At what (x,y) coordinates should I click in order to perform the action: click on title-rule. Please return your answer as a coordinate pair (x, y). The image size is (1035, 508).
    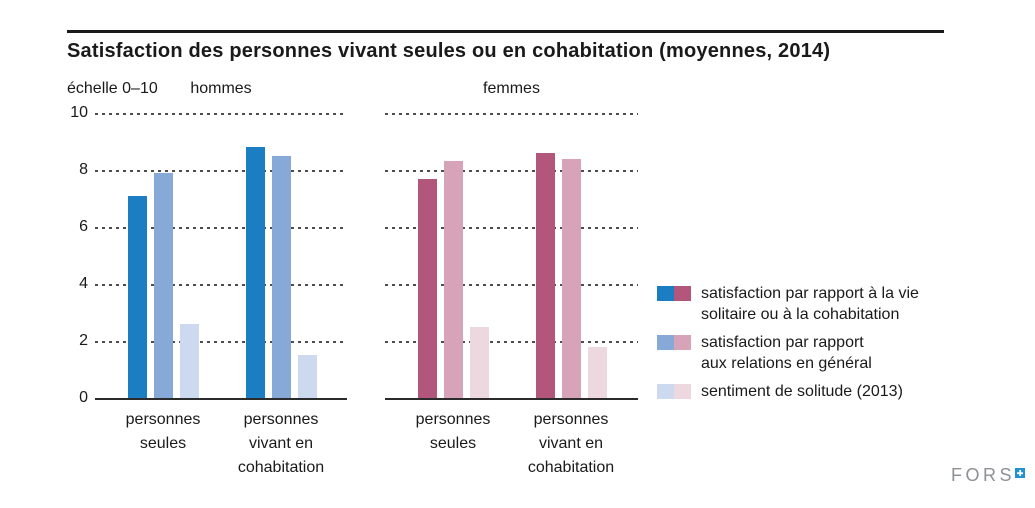
    Looking at the image, I should click on (505, 31).